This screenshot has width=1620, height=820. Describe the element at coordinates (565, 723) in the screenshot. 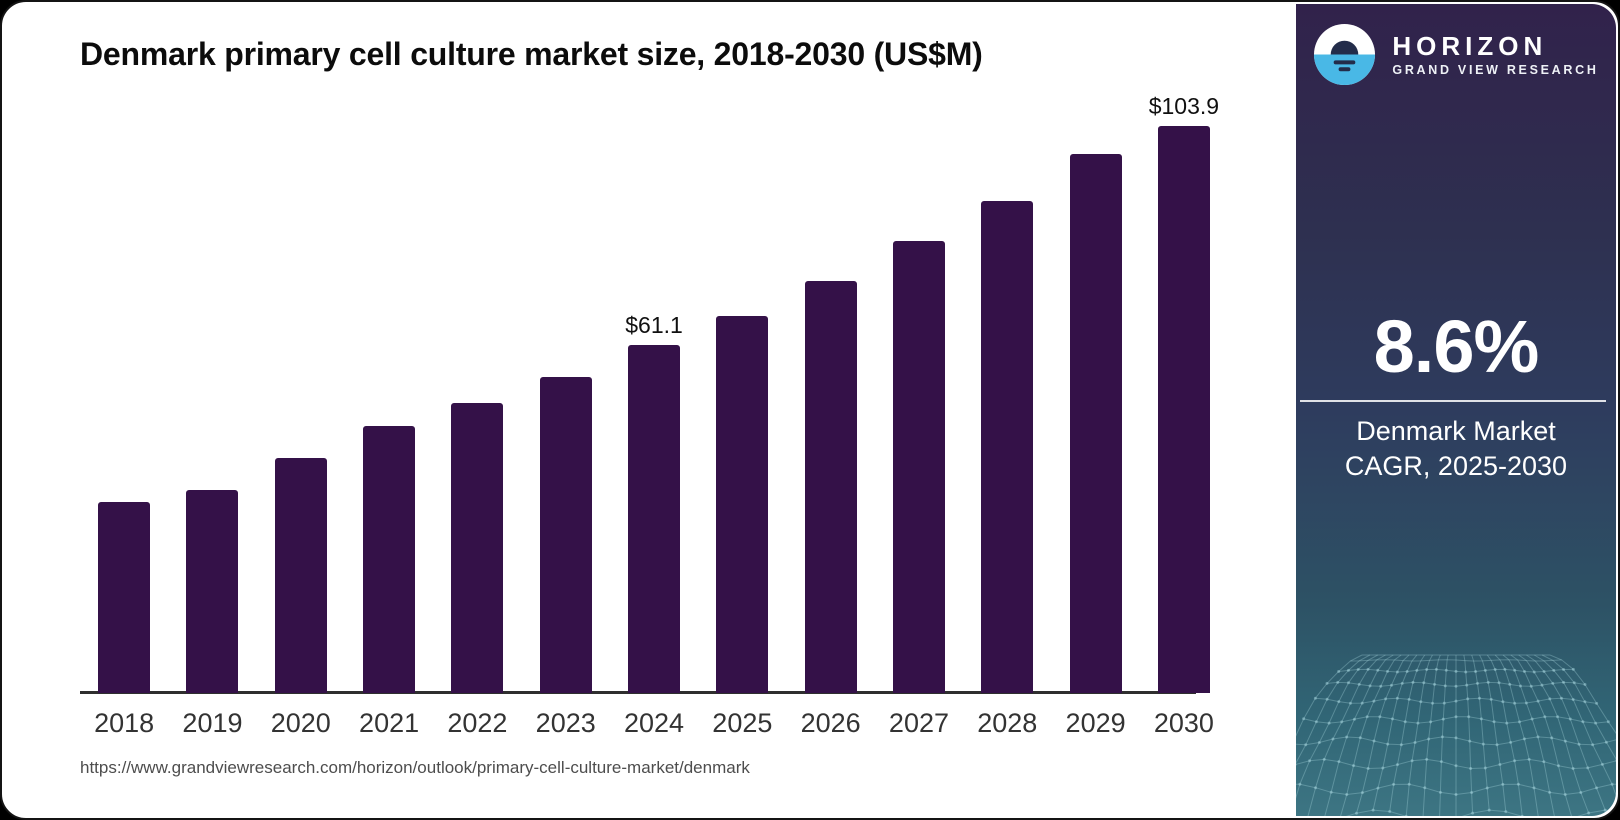

I see `x-axis-label-2023: 2023` at that location.